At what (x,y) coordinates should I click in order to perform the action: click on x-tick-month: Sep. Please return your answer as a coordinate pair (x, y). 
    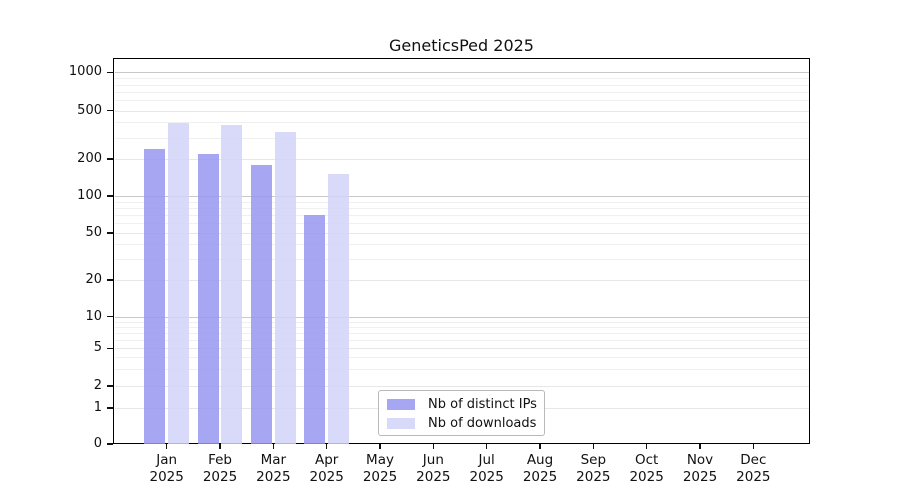
    Looking at the image, I should click on (593, 460).